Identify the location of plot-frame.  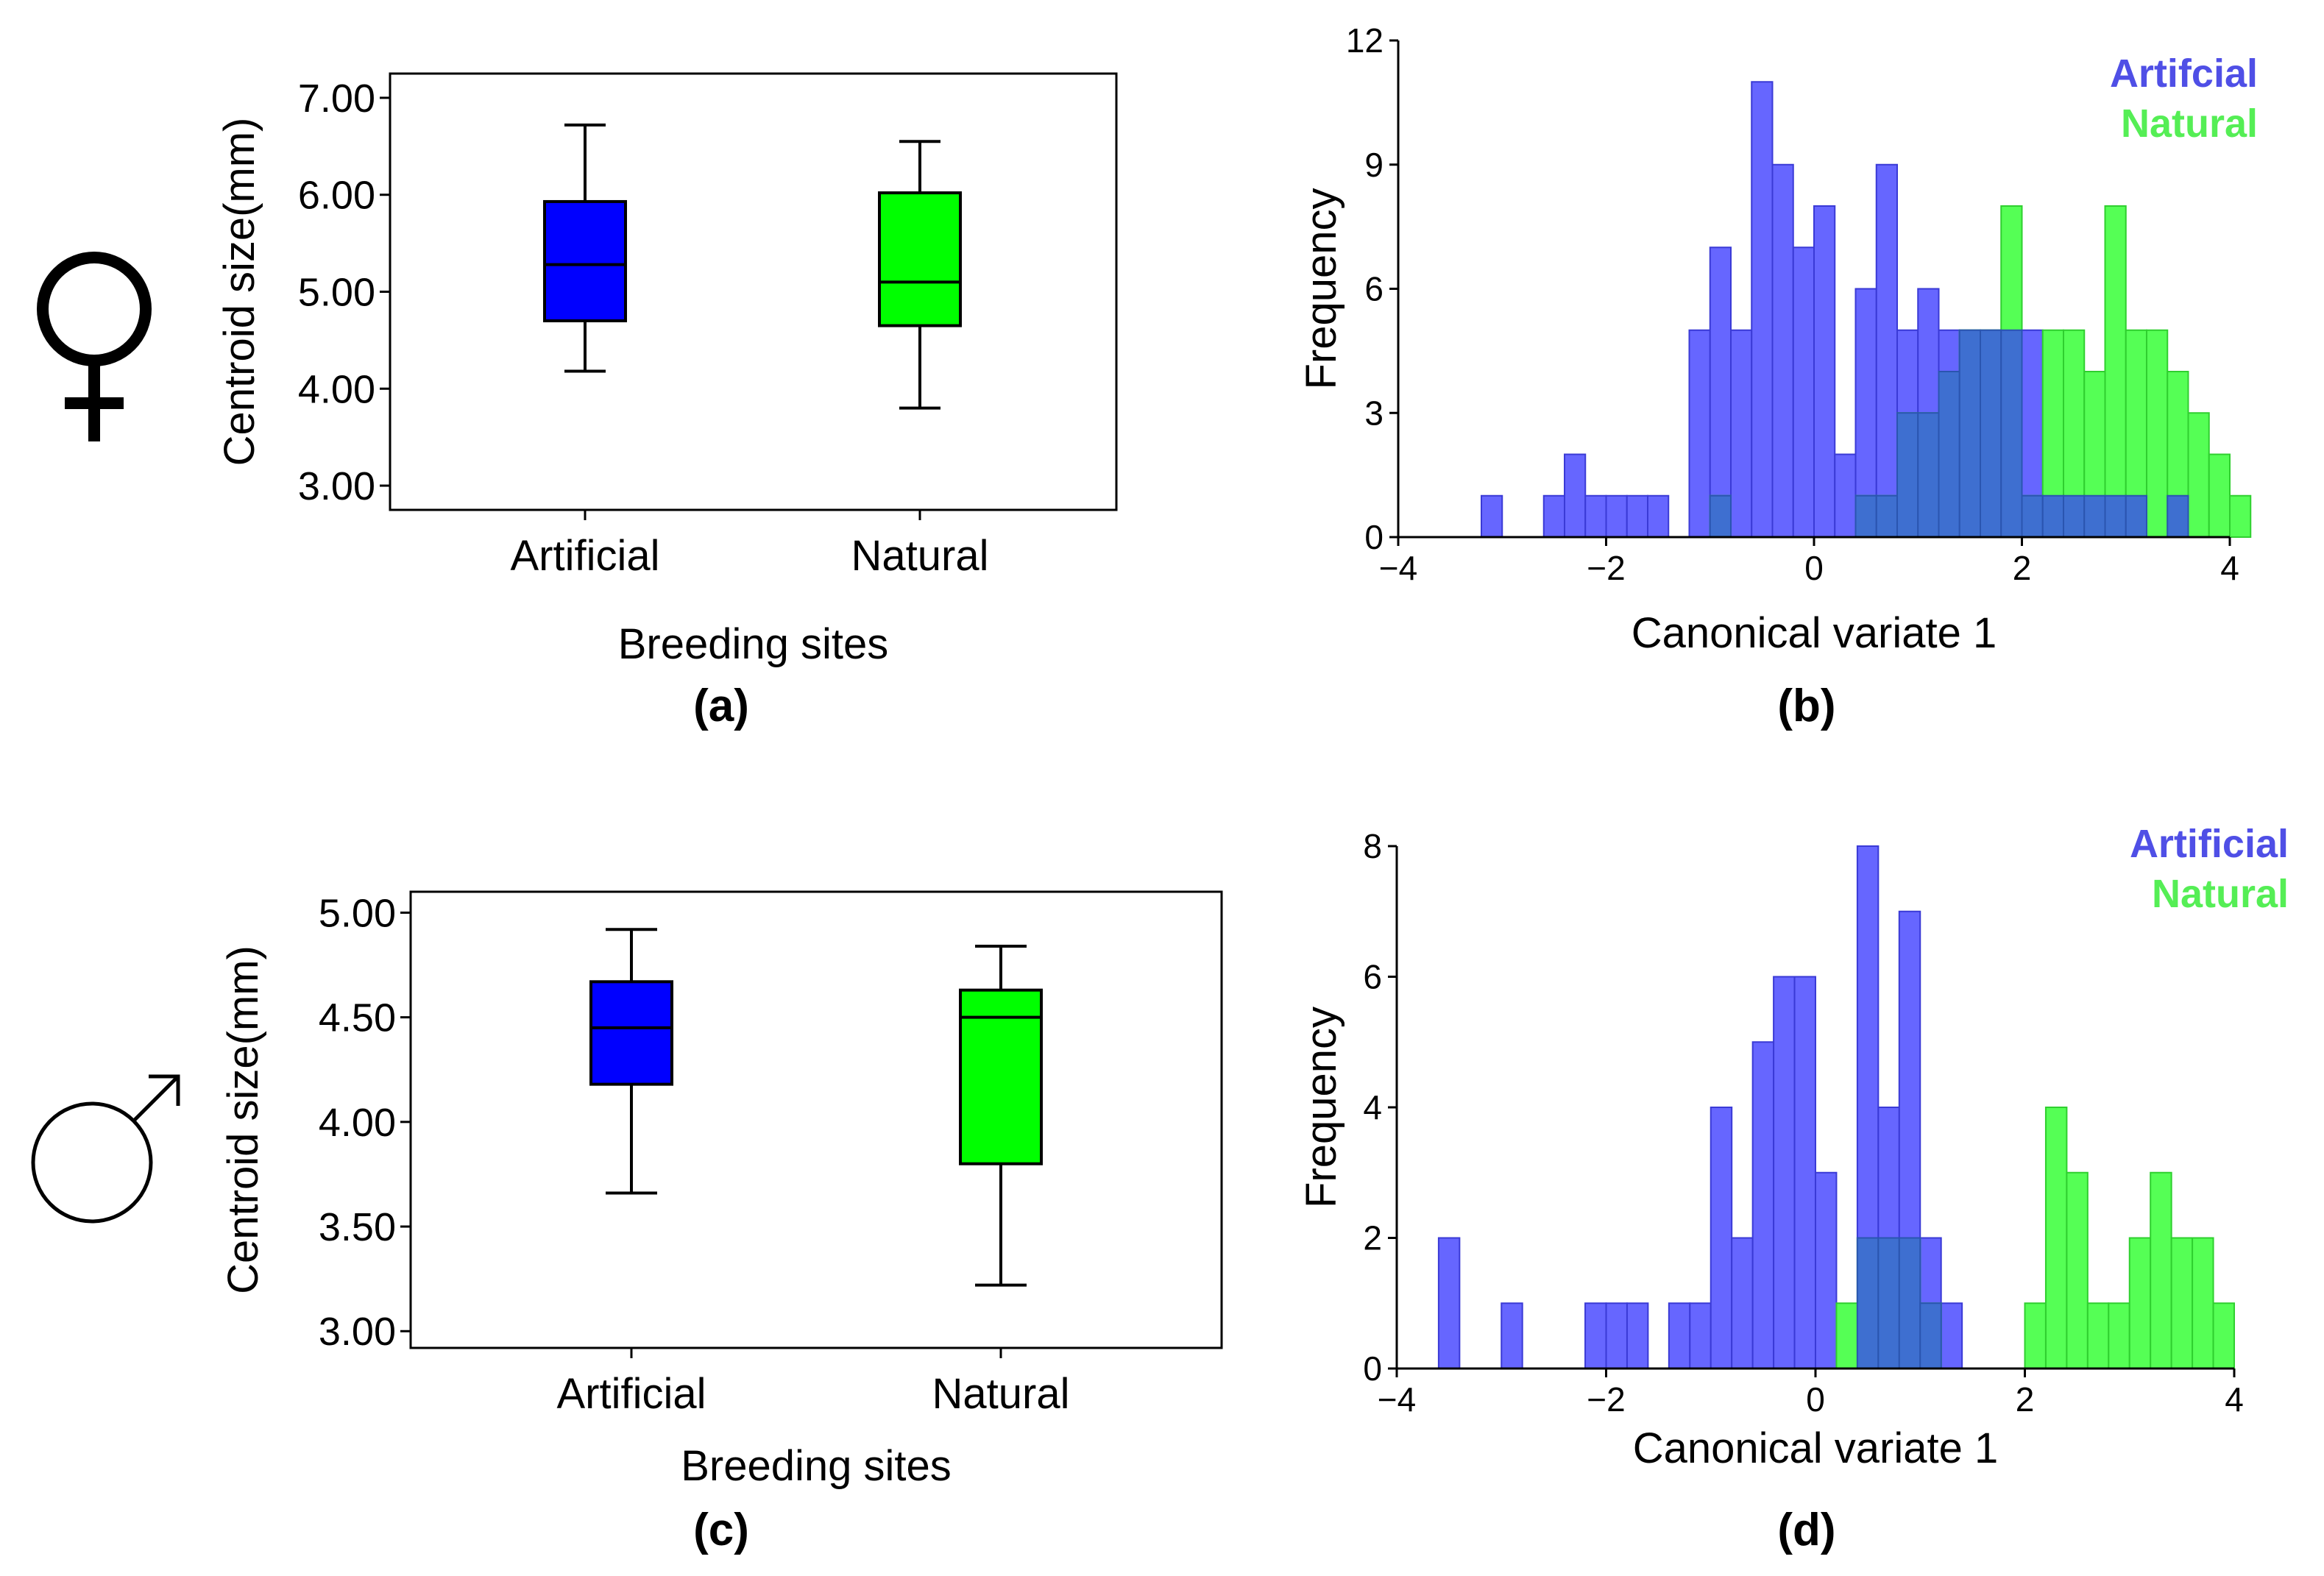
(816, 1119).